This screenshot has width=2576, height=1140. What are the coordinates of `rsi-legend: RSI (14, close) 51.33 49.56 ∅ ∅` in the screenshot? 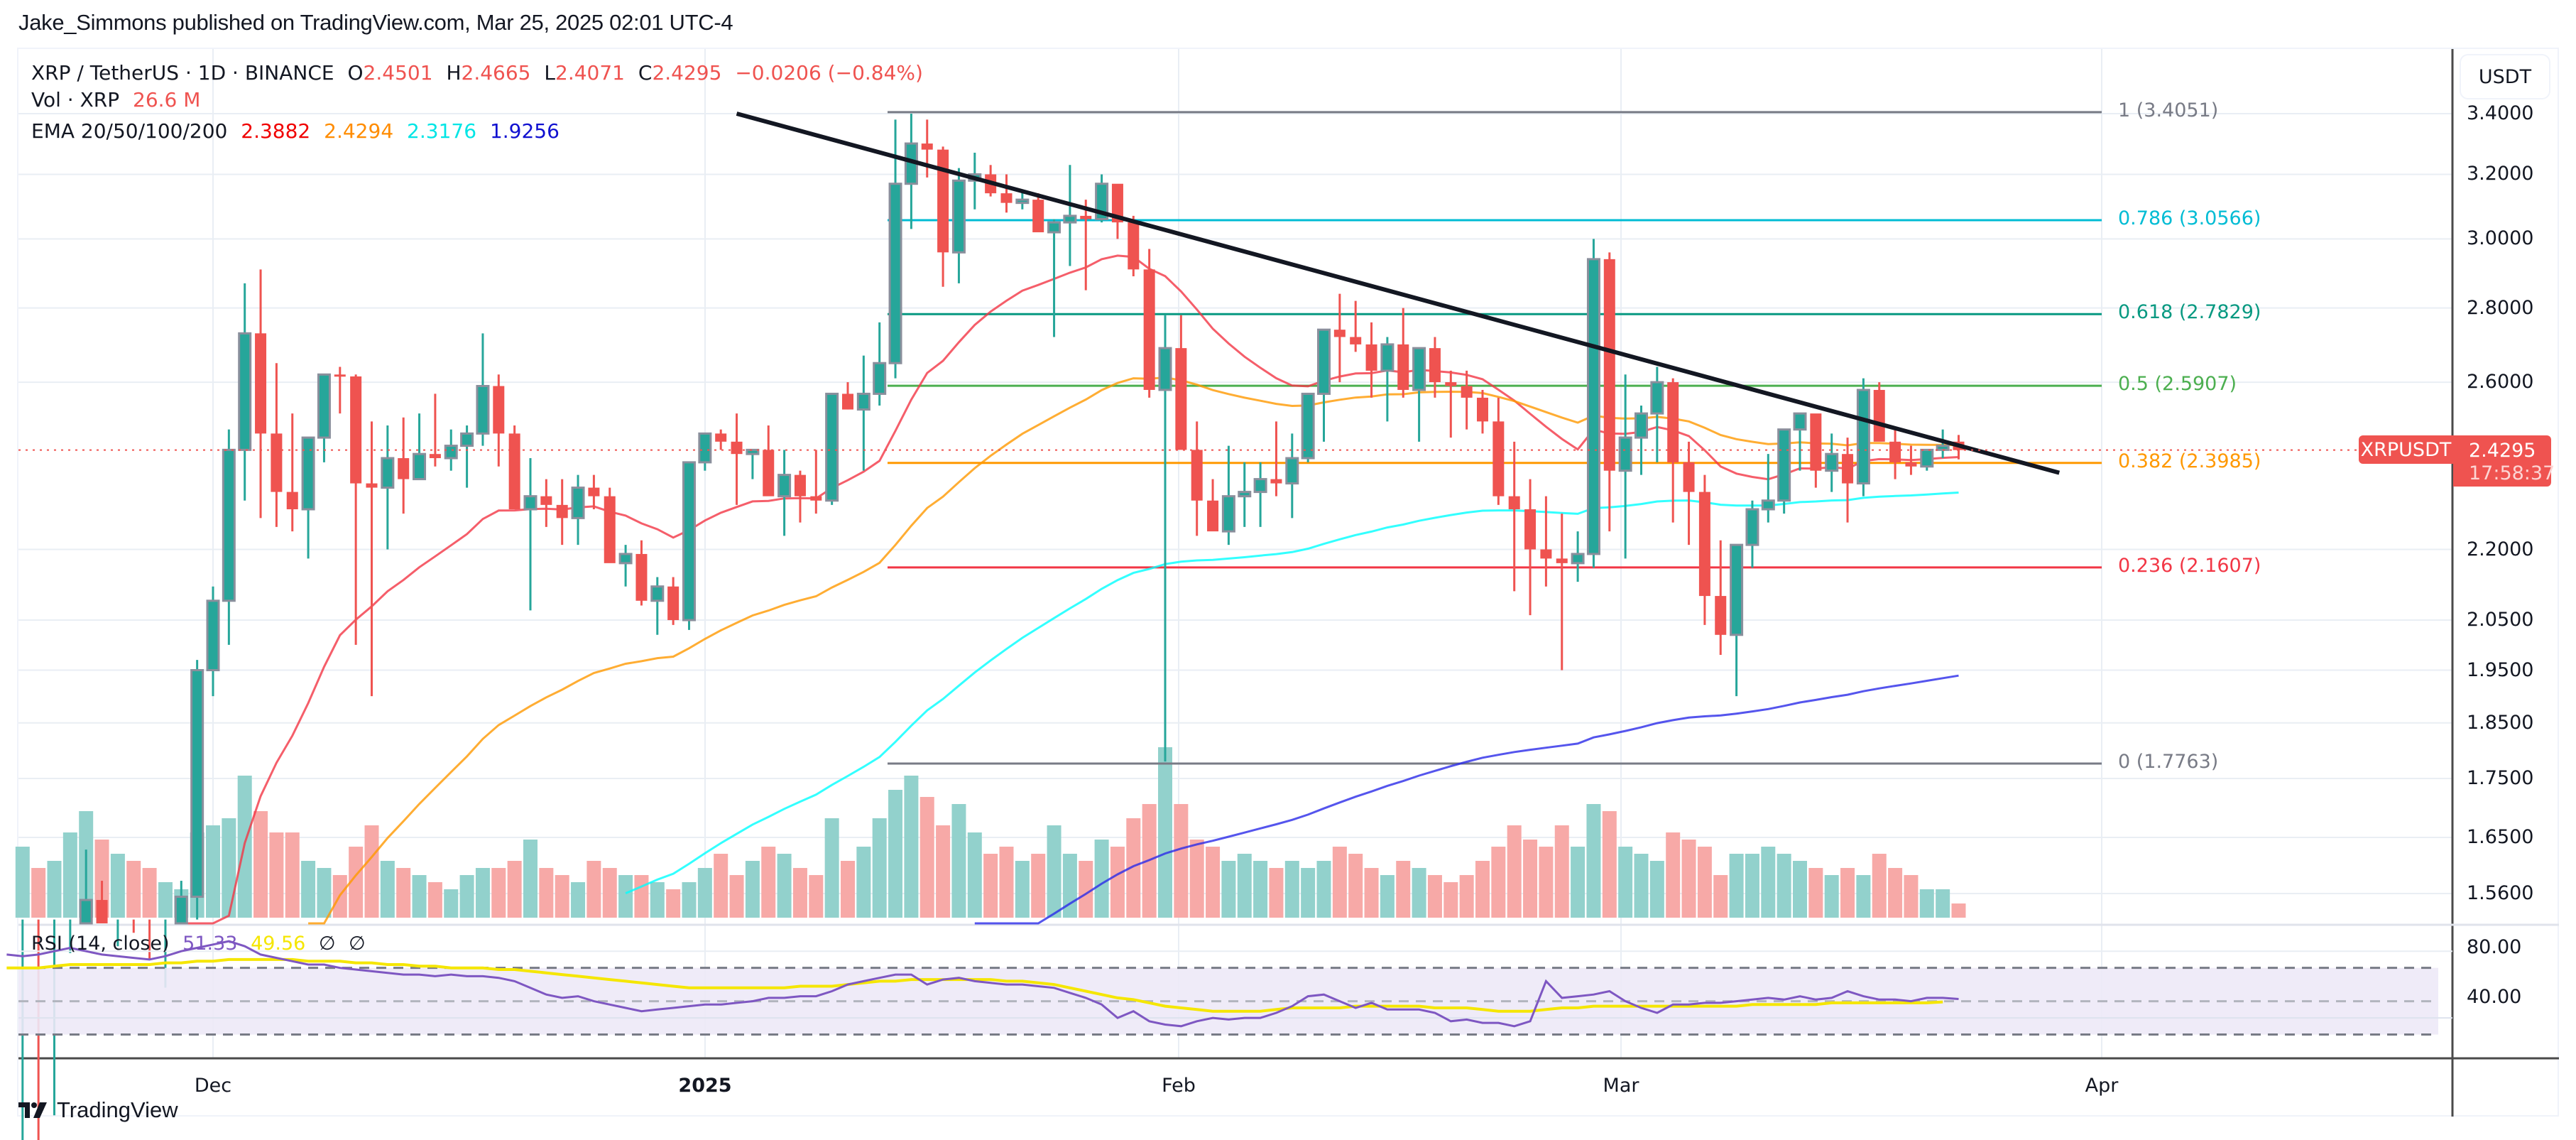 It's located at (202, 944).